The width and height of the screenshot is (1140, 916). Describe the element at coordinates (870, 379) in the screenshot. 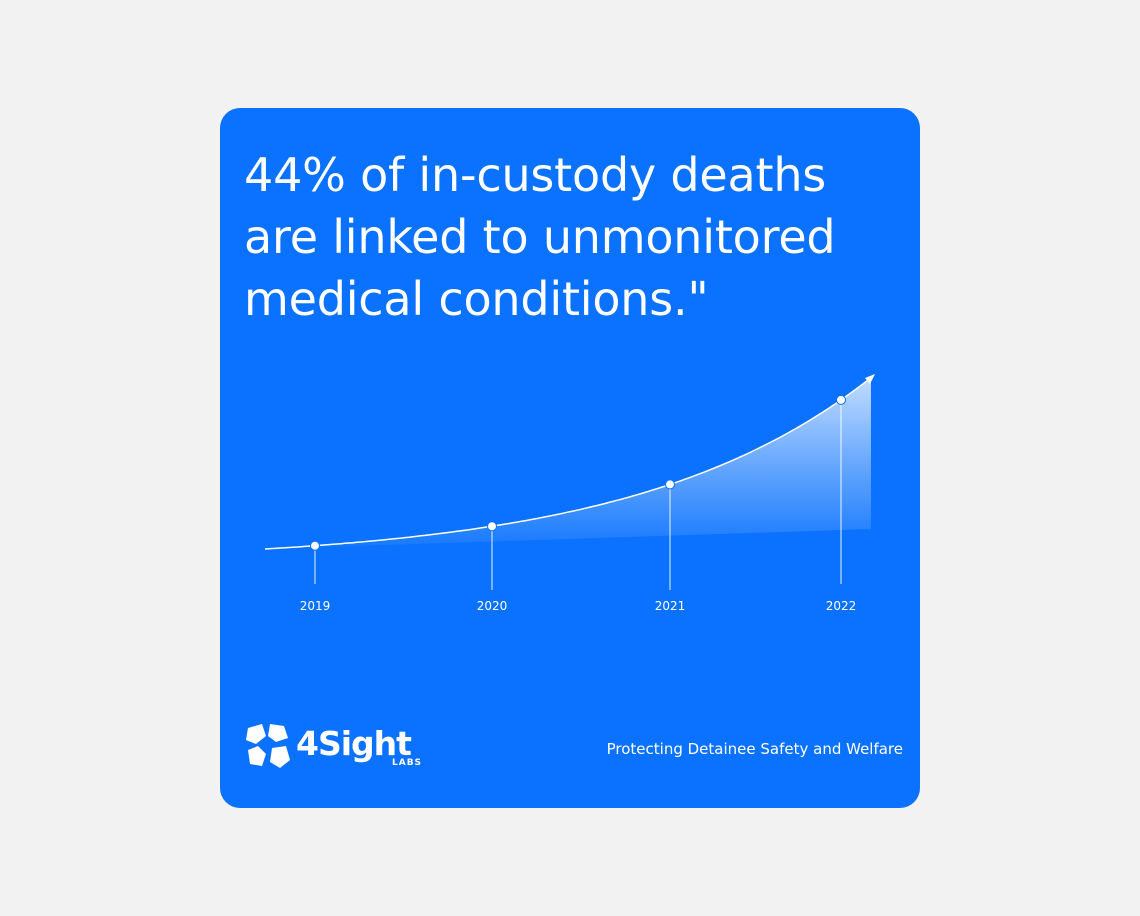

I see `trend-arrow-icon` at that location.